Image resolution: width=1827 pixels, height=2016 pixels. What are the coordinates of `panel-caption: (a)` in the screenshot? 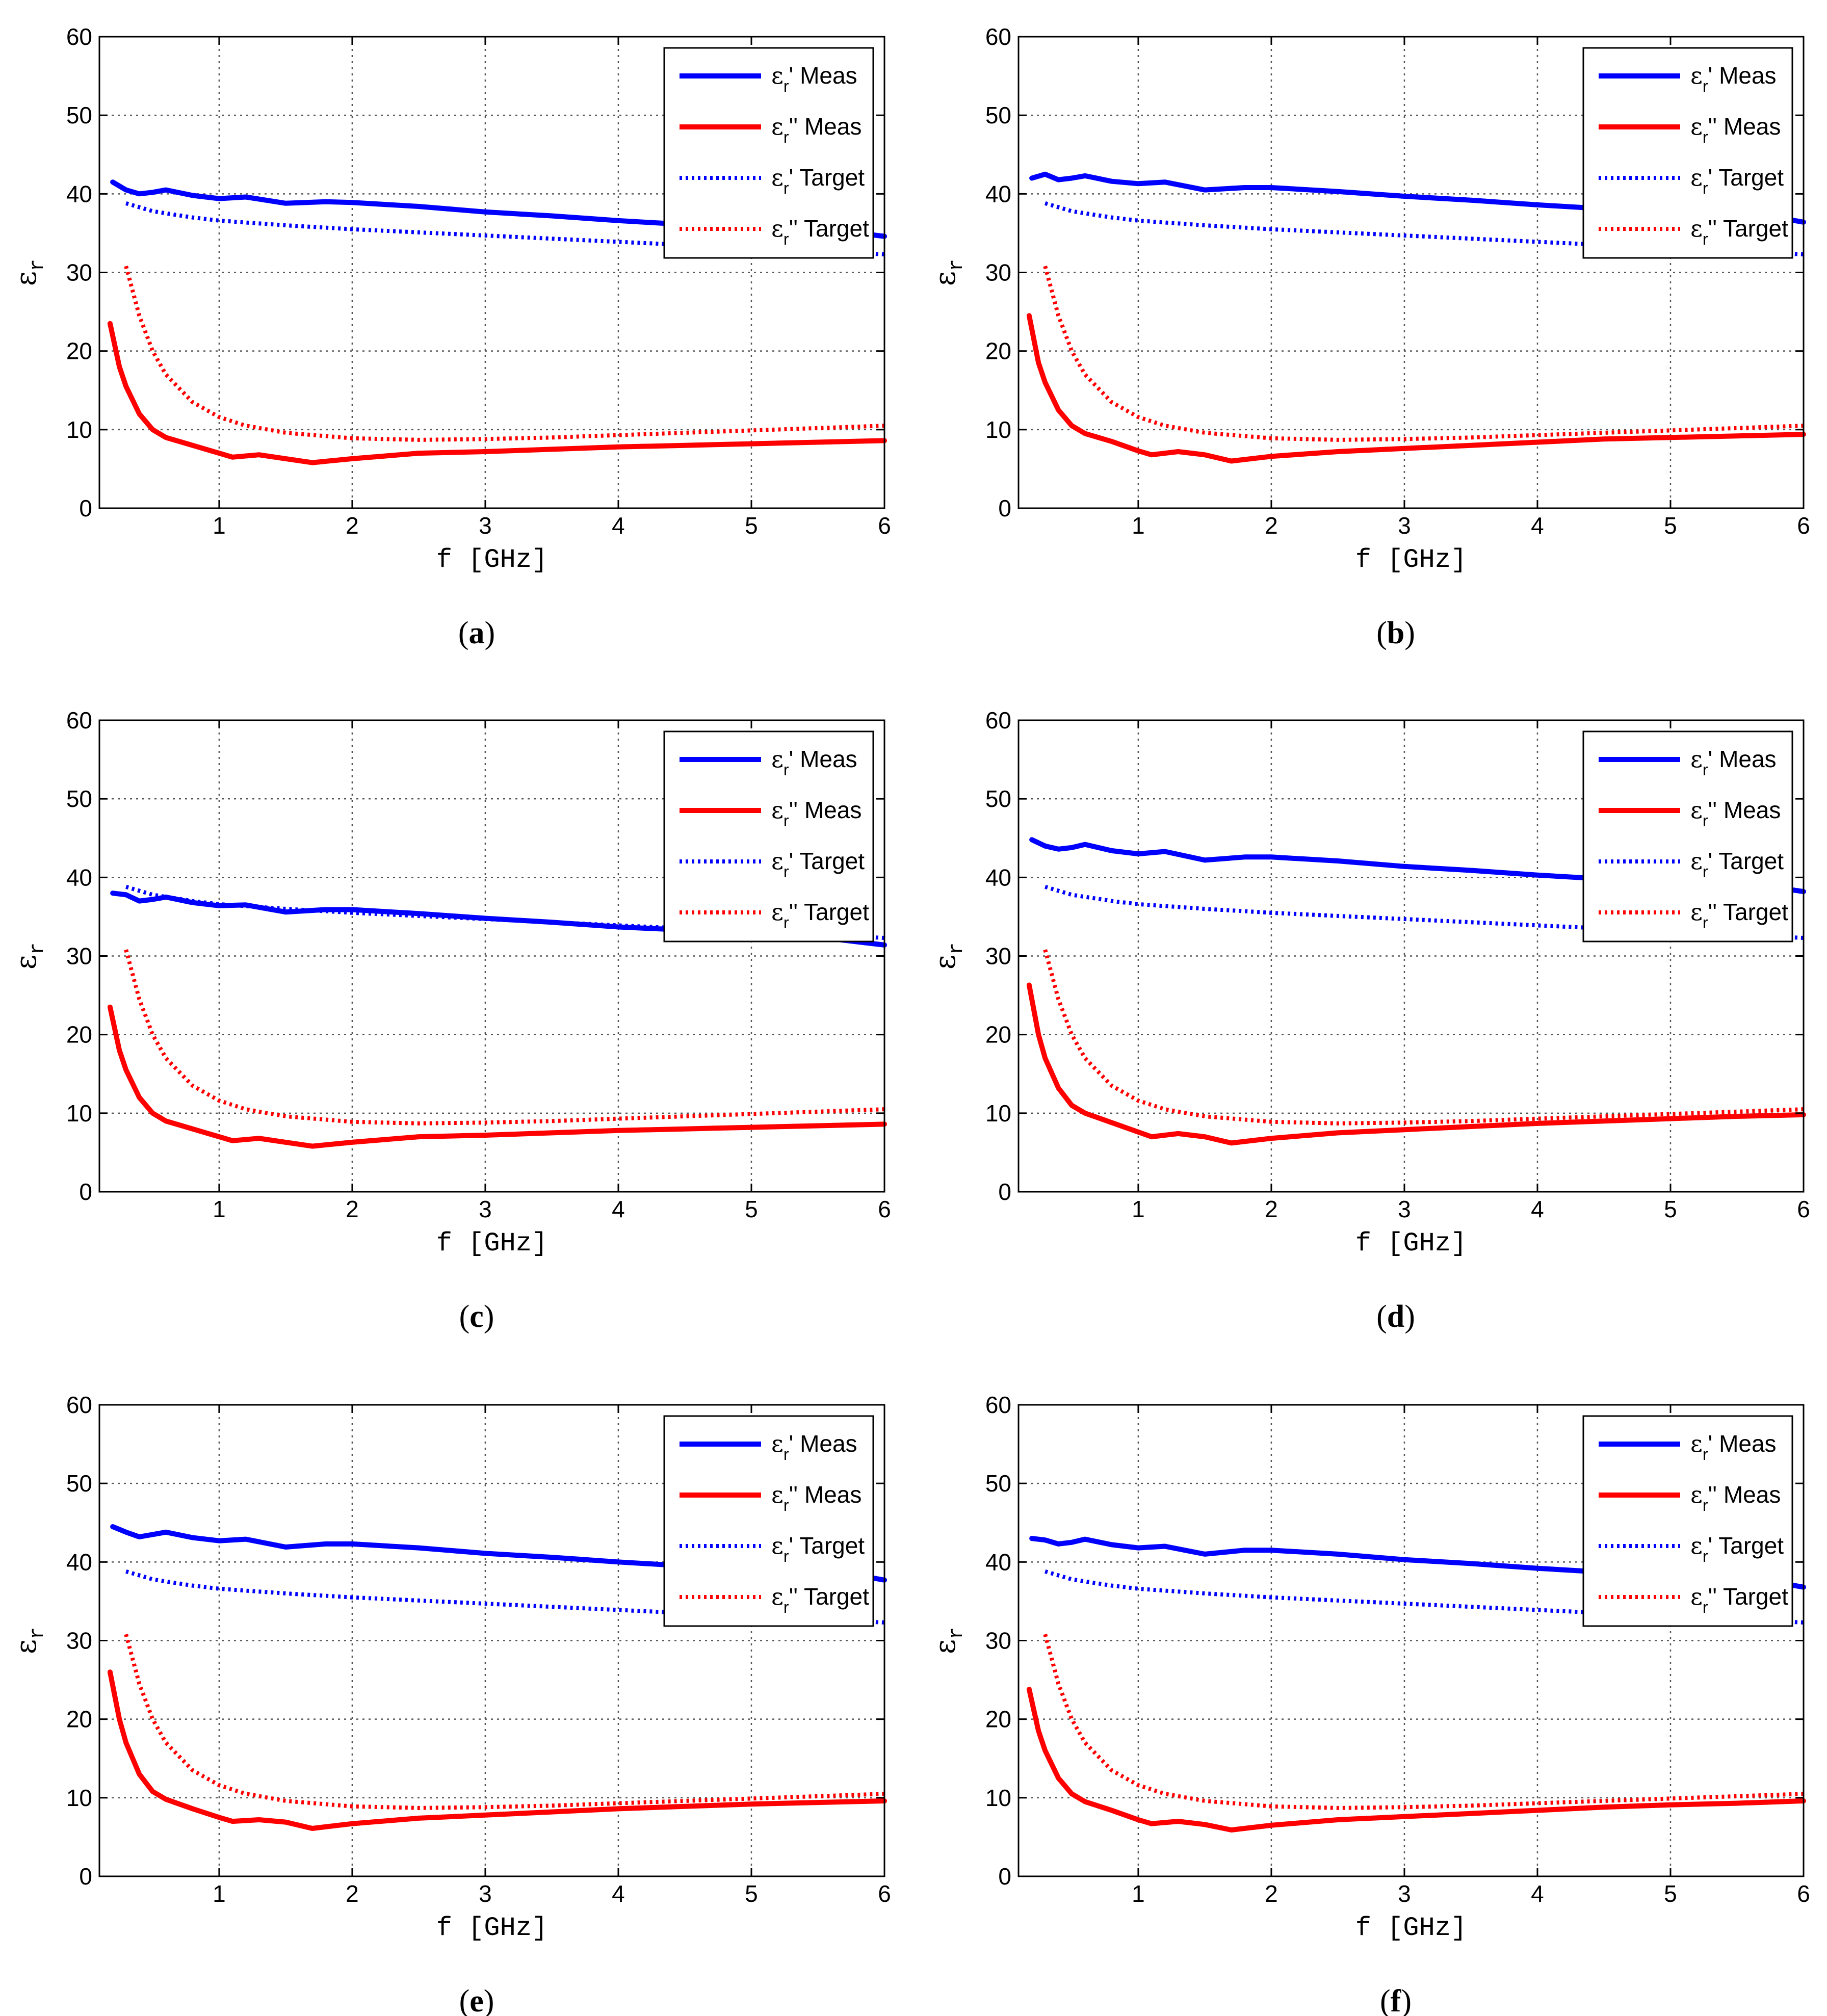 It's located at (476, 633).